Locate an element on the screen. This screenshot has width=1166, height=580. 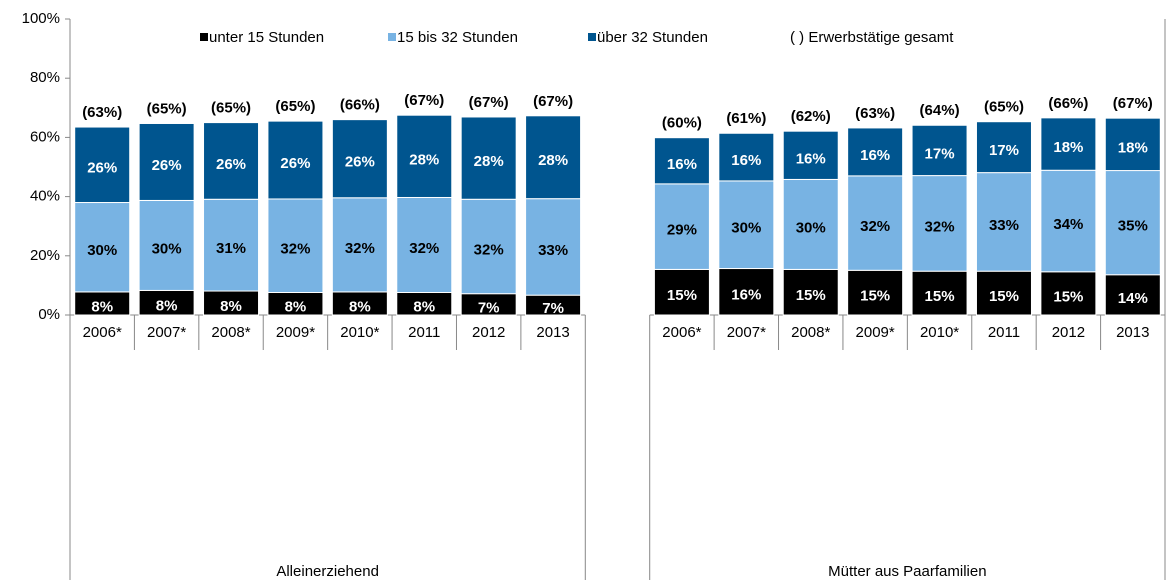
value-label: 17% is located at coordinates (1004, 150).